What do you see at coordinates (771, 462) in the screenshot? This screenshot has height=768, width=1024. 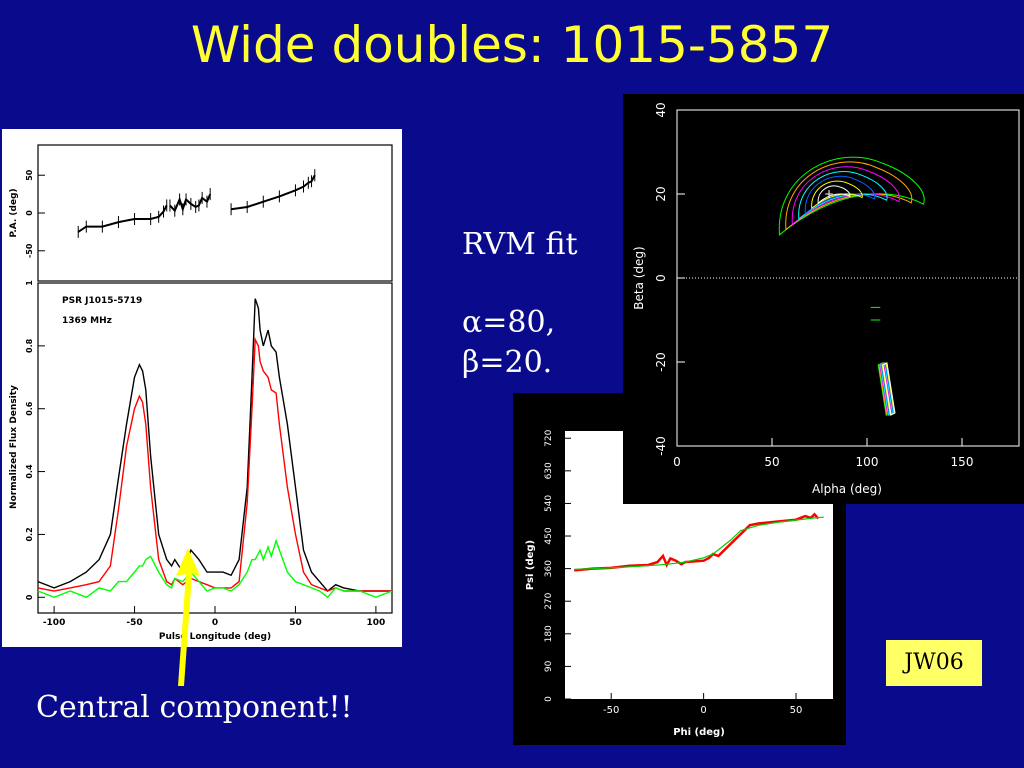 I see `contour-xtick-label: 50` at bounding box center [771, 462].